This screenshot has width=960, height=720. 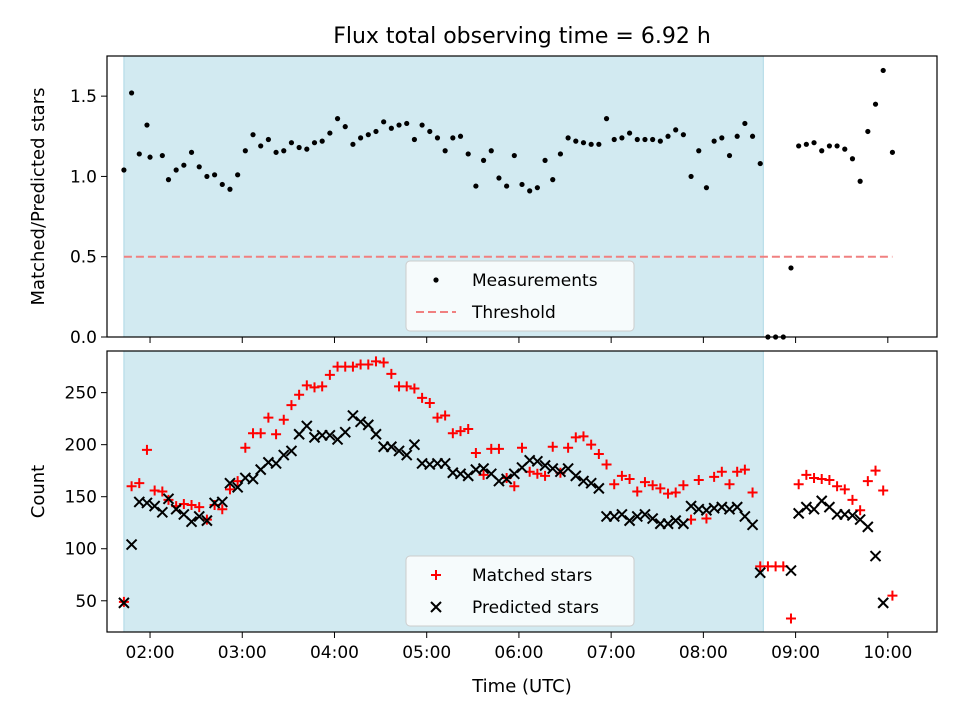 What do you see at coordinates (81, 498) in the screenshot?
I see `y-tick-label: 150` at bounding box center [81, 498].